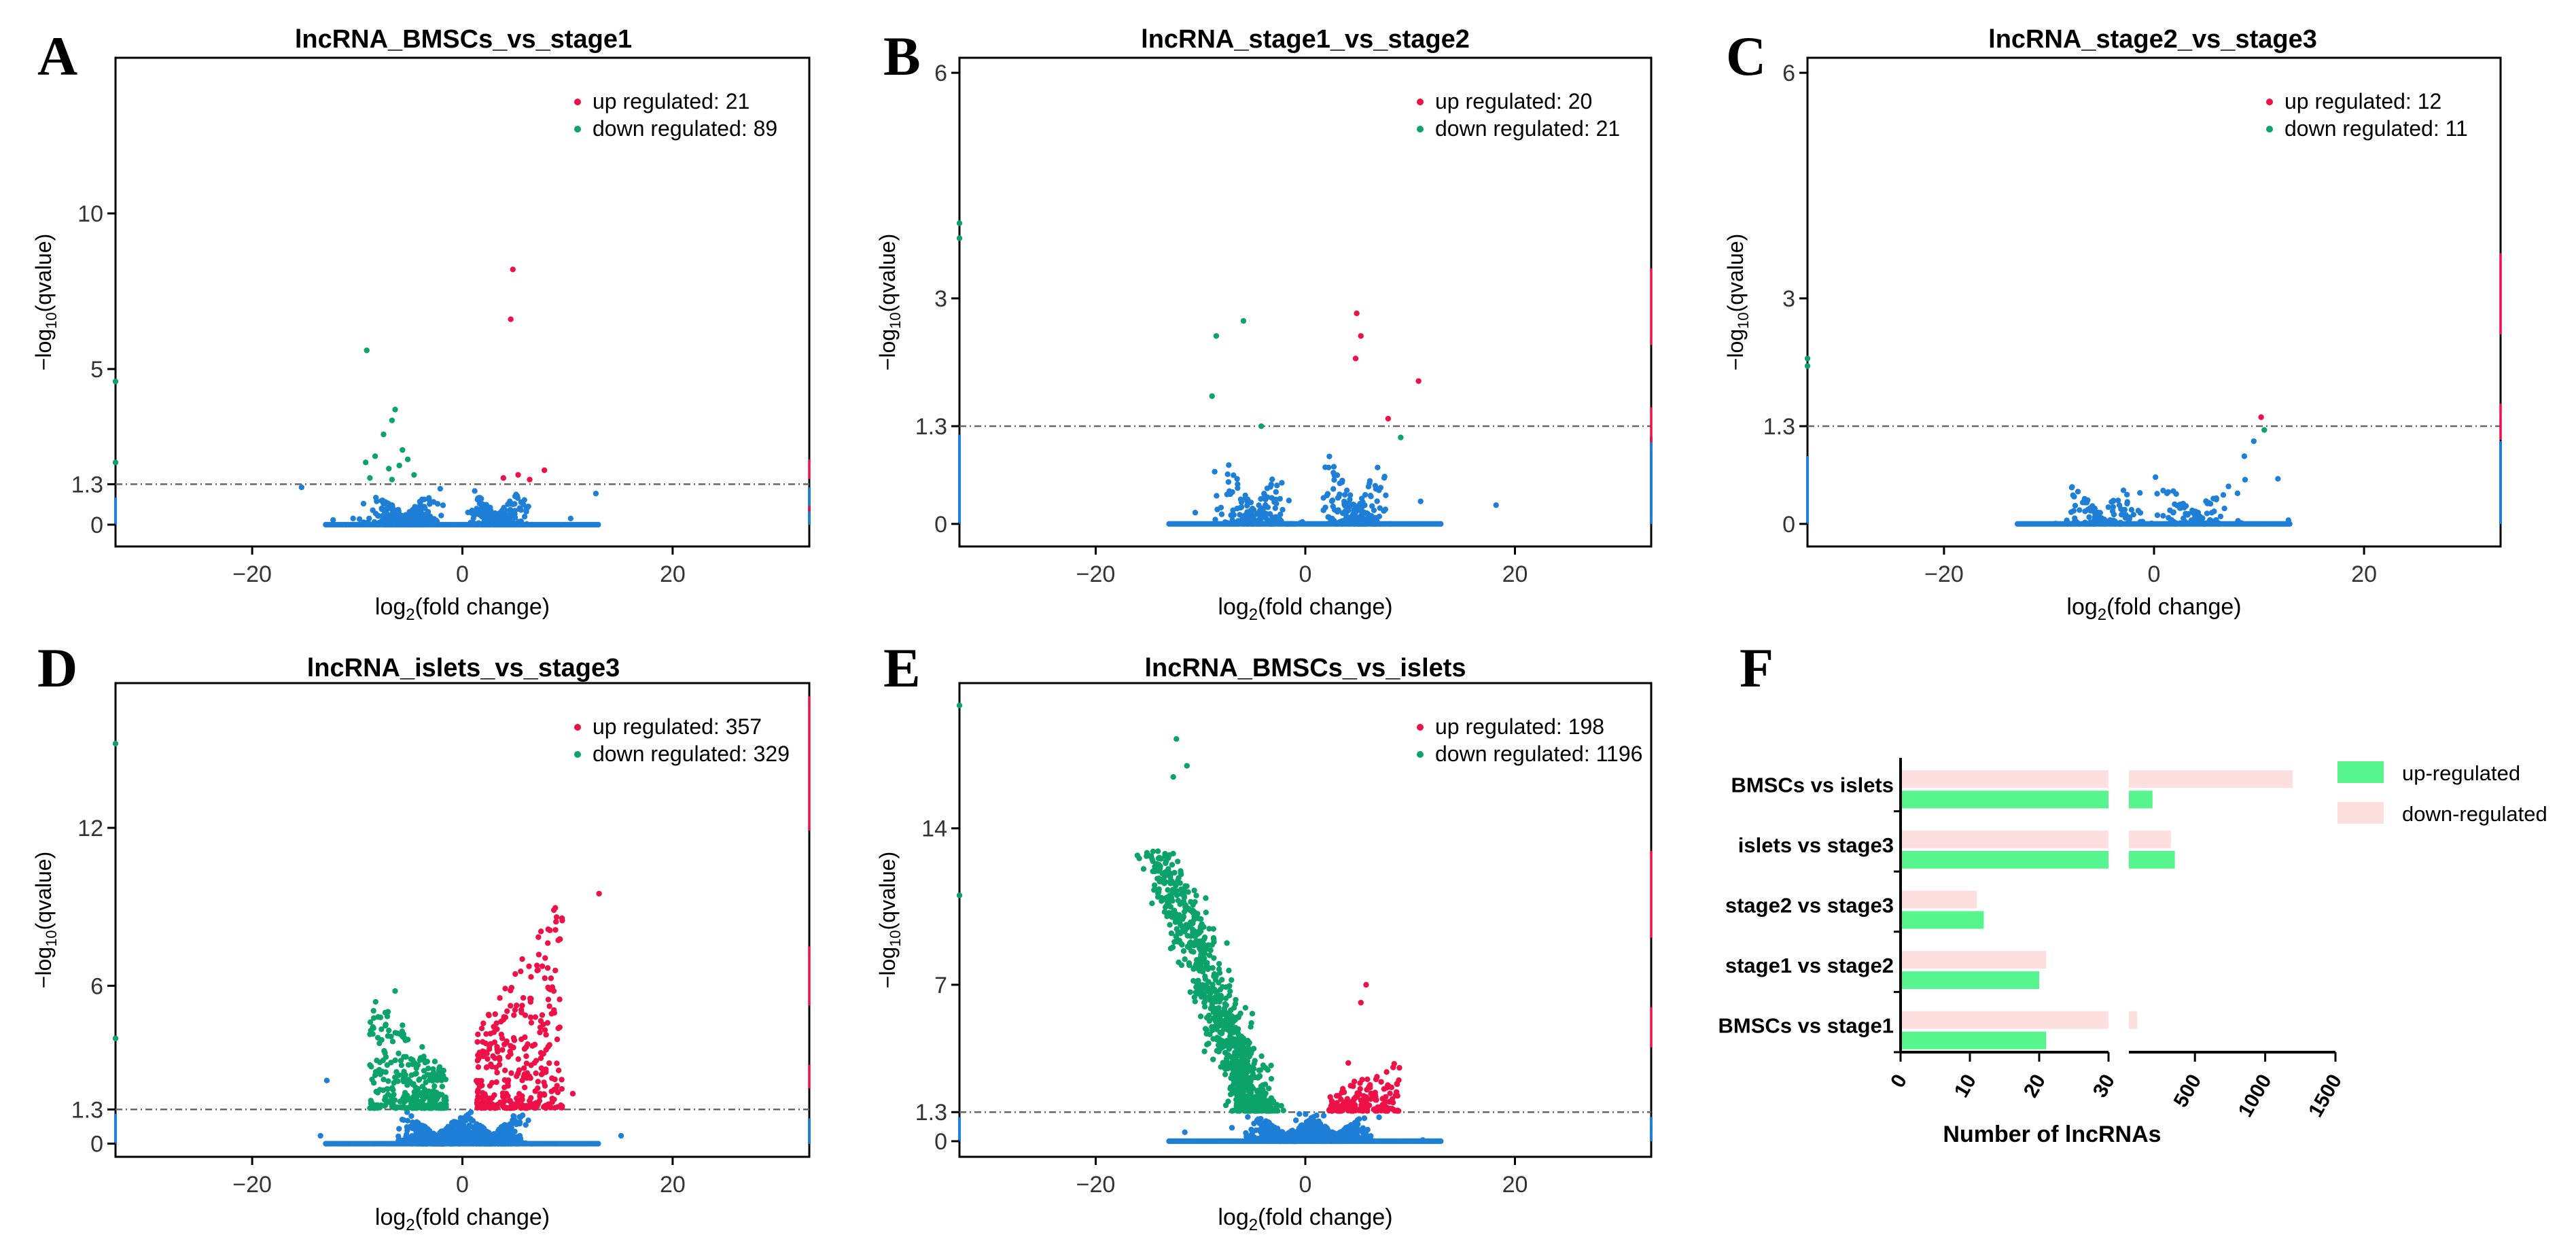  Describe the element at coordinates (51, 320) in the screenshot. I see `y-axis-label-sub: 10` at that location.